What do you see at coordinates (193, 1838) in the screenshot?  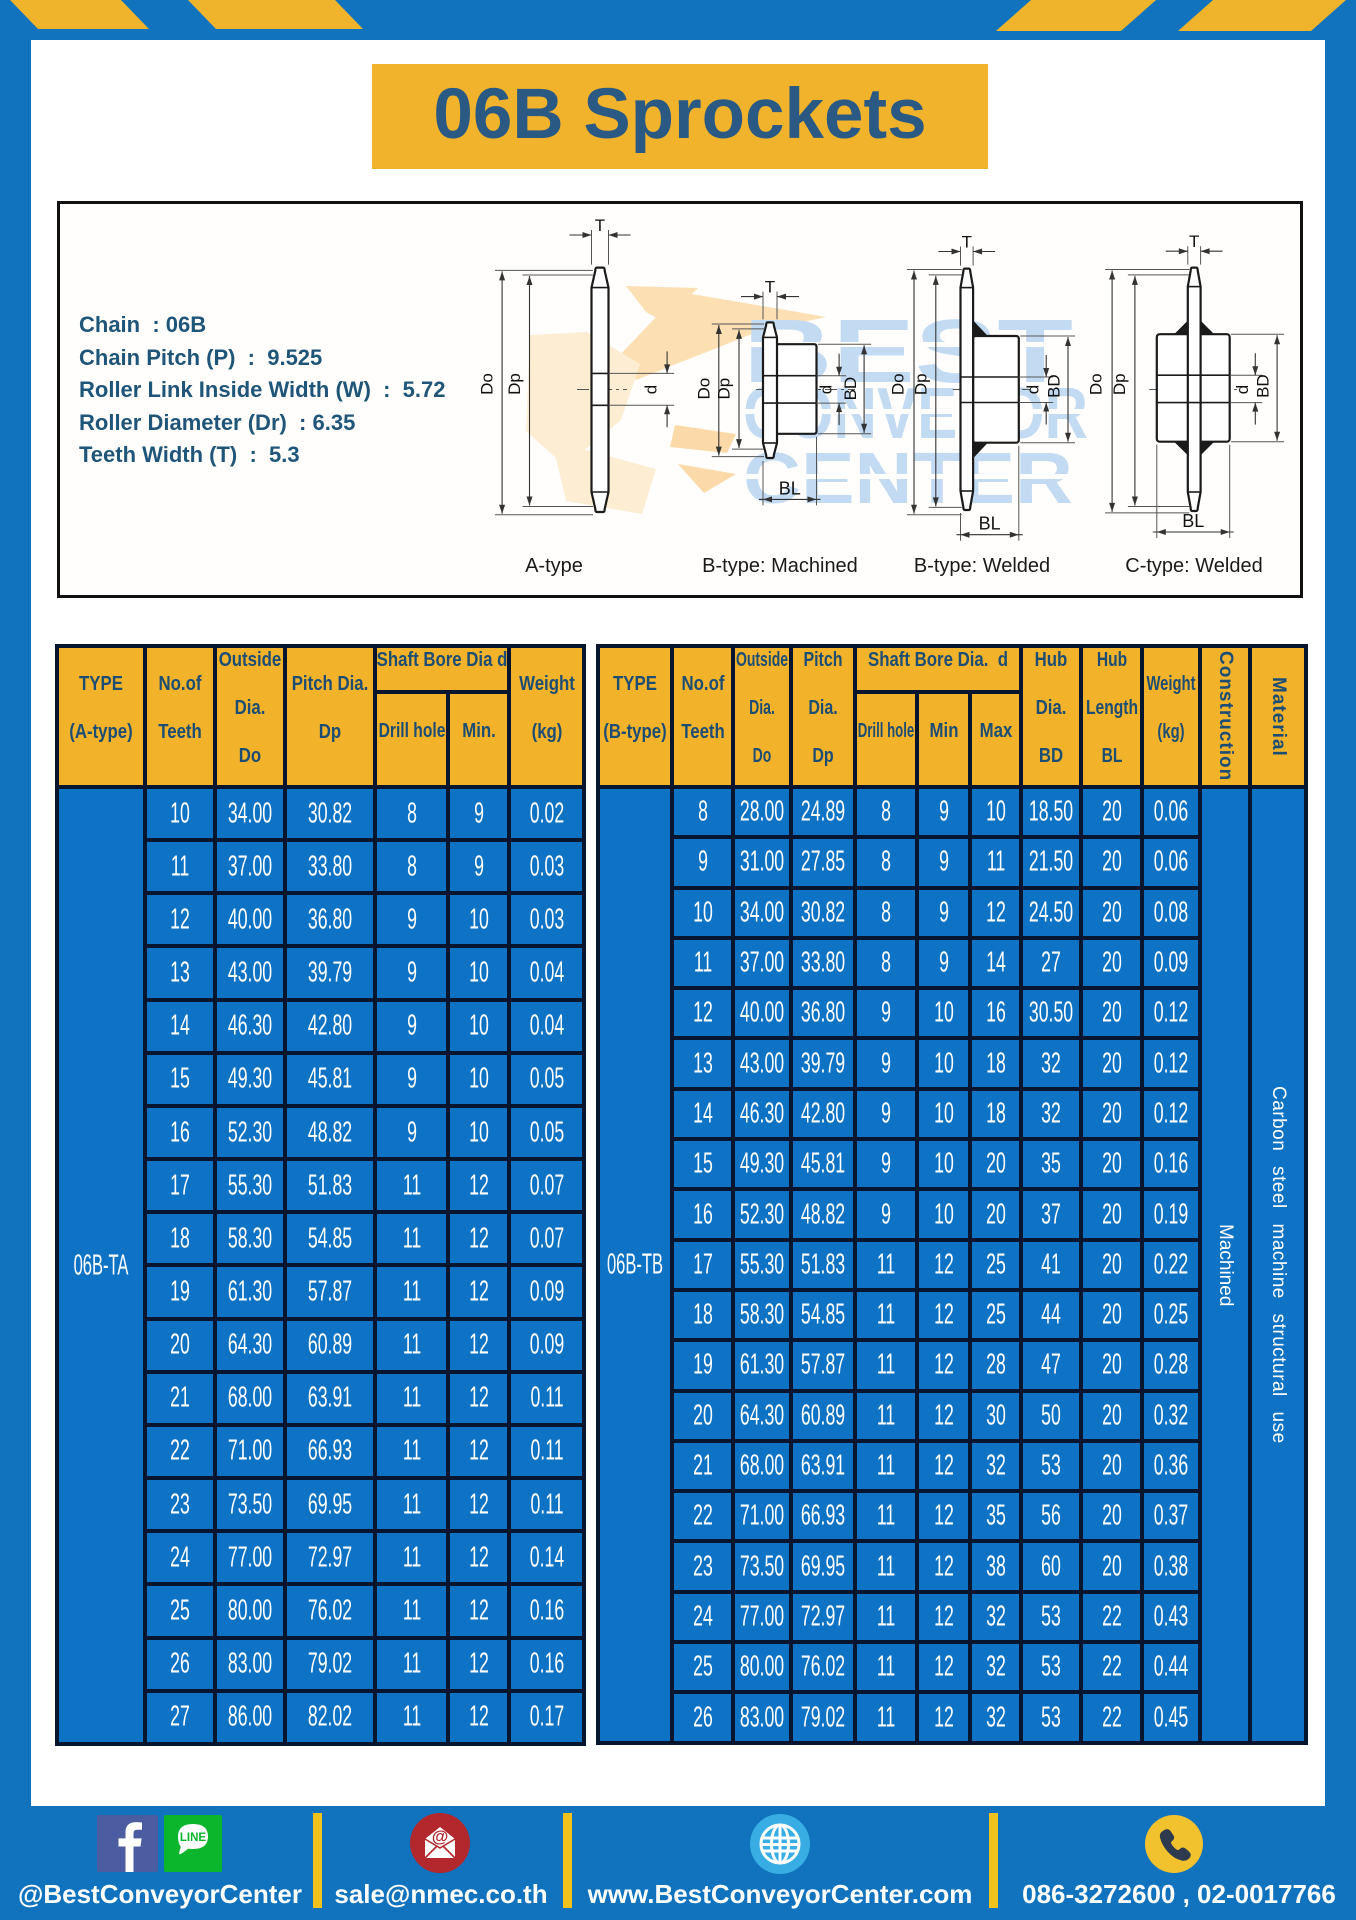 I see `svg-text: LINE` at bounding box center [193, 1838].